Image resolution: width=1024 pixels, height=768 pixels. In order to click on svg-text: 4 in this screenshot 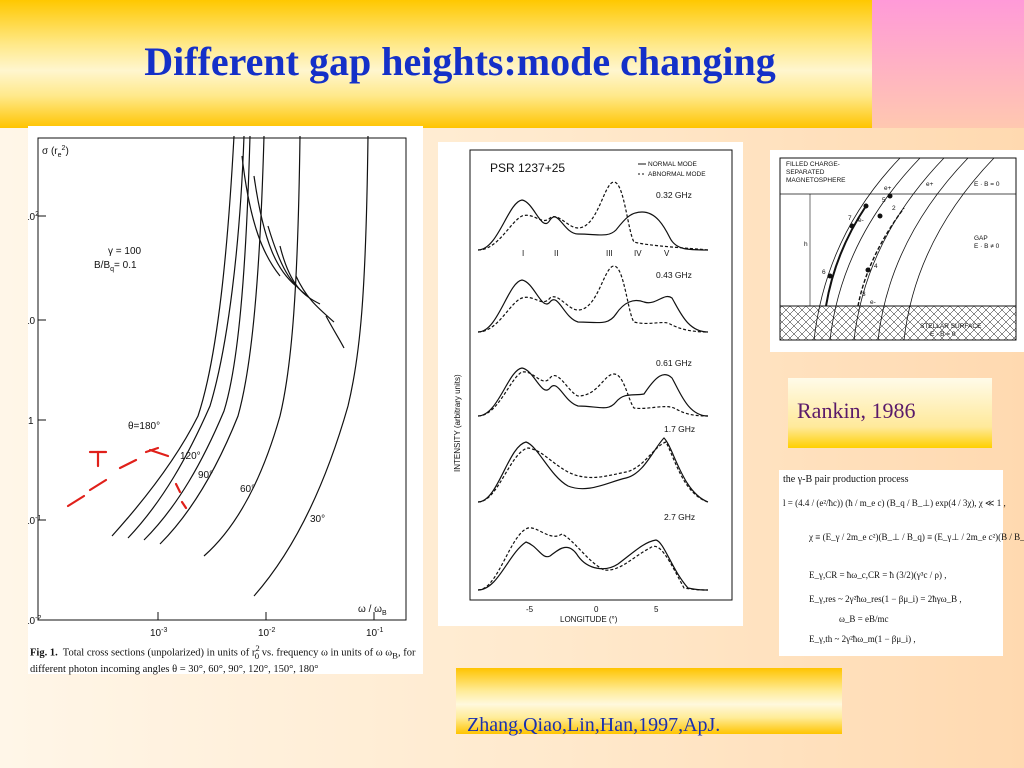, I will do `click(876, 266)`.